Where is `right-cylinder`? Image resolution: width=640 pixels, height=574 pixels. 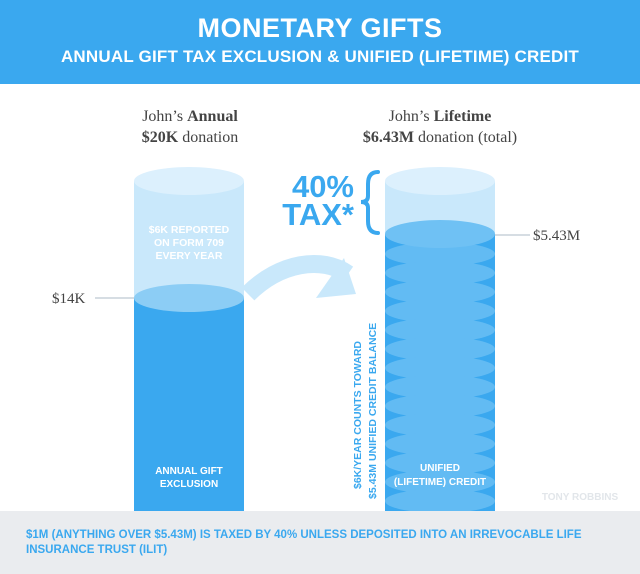
right-cylinder is located at coordinates (440, 339).